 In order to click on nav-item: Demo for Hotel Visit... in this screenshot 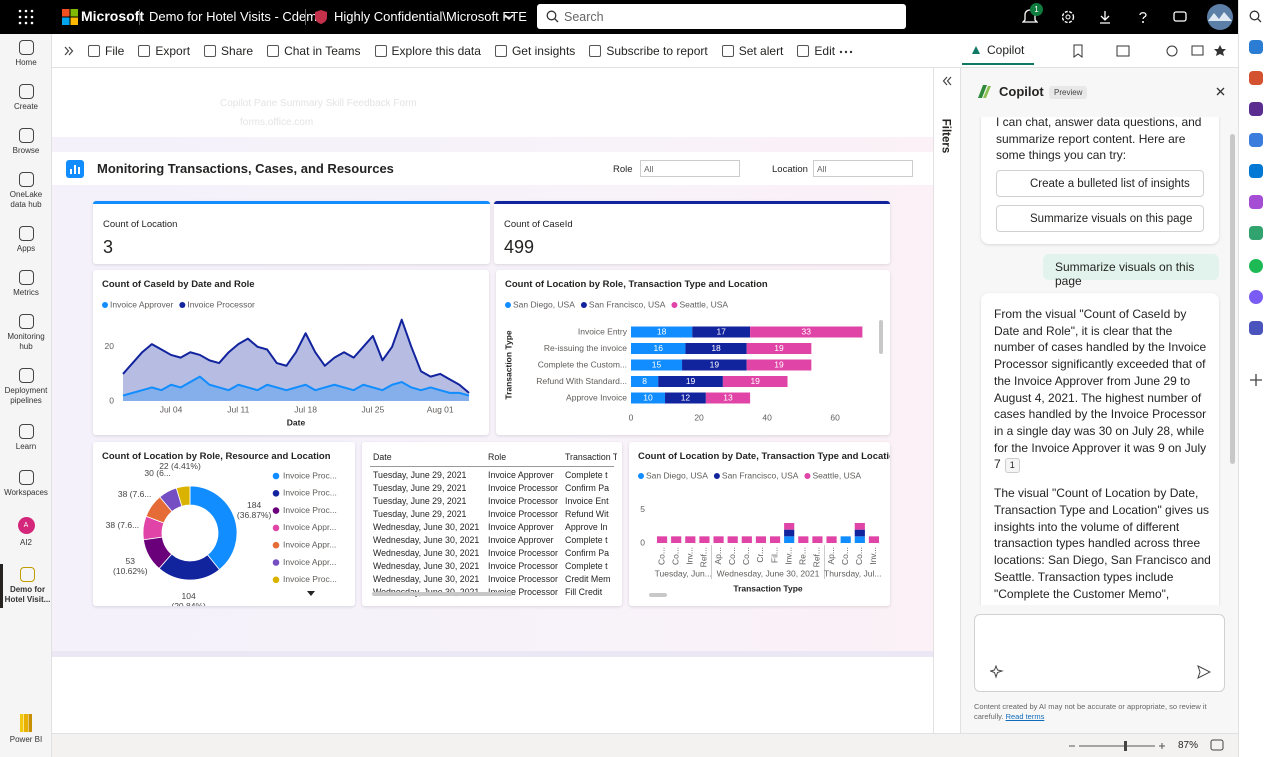, I will do `click(26, 586)`.